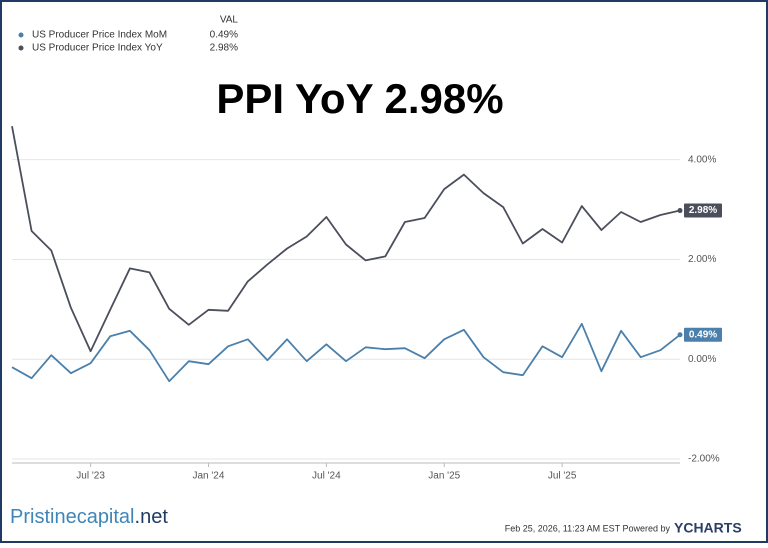 This screenshot has height=548, width=768. I want to click on legend-value: 0.49%, so click(224, 35).